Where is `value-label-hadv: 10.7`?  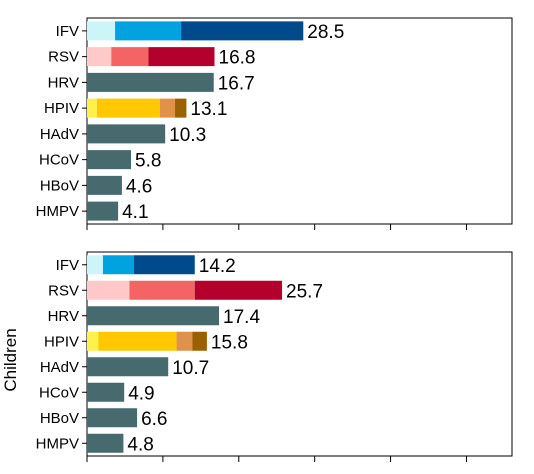
value-label-hadv: 10.7 is located at coordinates (190, 368).